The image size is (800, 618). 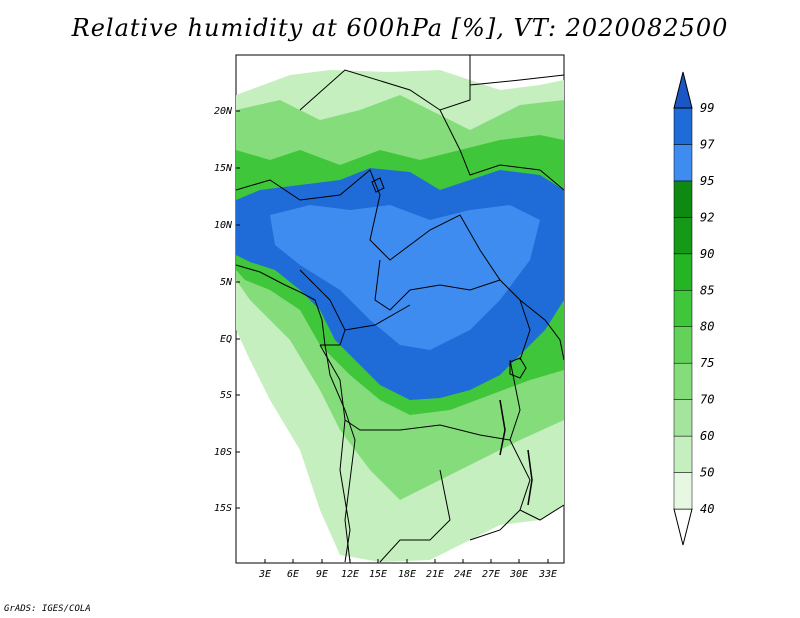 What do you see at coordinates (407, 574) in the screenshot?
I see `lon-label: 18E` at bounding box center [407, 574].